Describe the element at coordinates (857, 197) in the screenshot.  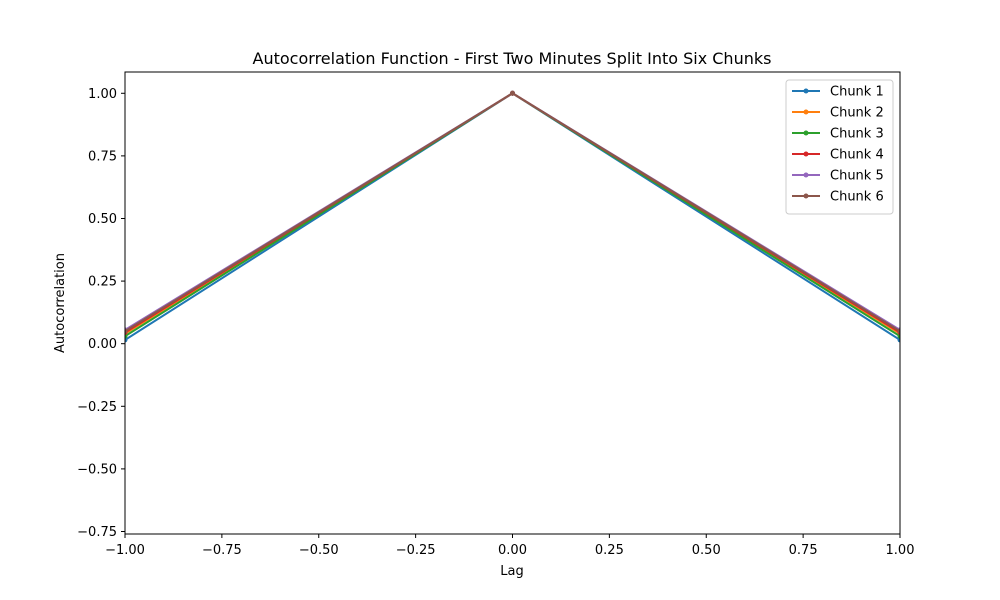
I see `legend-label: Chunk 6` at that location.